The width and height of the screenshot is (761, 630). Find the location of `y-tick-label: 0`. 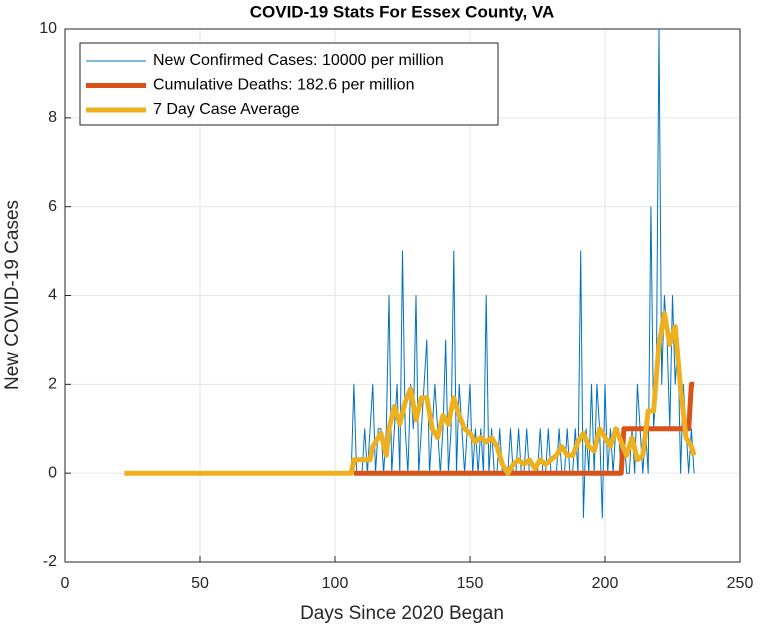

y-tick-label: 0 is located at coordinates (52, 472).